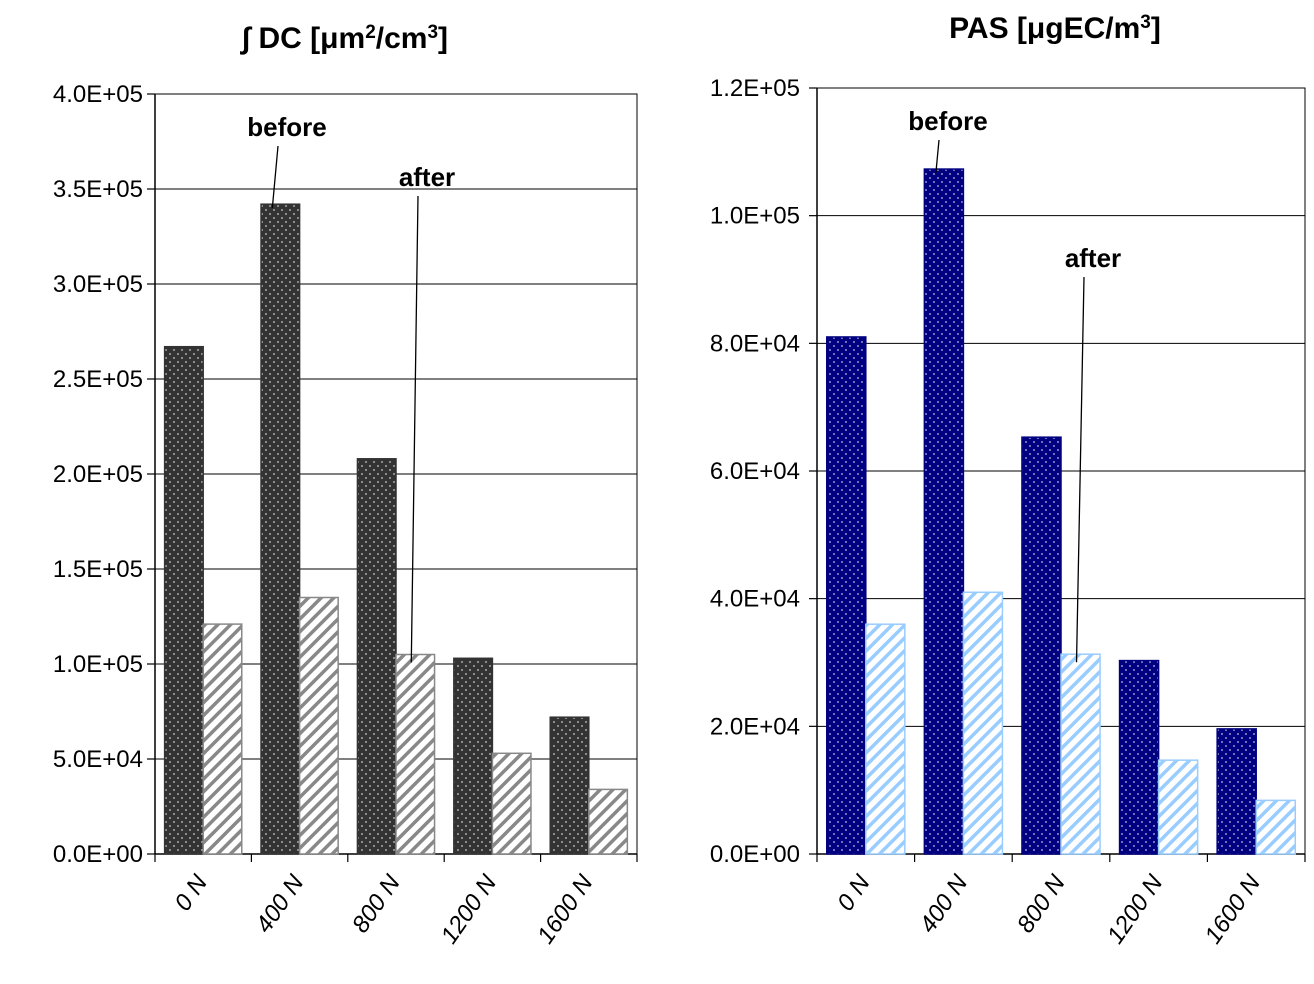 This screenshot has width=1314, height=984. Describe the element at coordinates (98, 569) in the screenshot. I see `y-tick-label: 1.5E+05` at that location.